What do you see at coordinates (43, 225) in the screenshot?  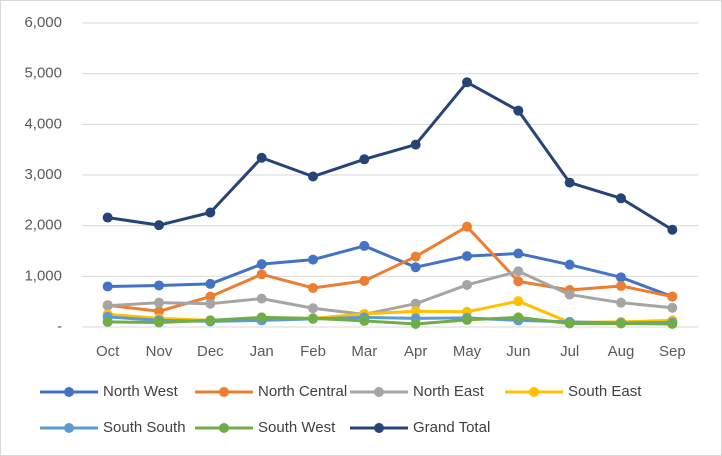 I see `y-tick-label: 2,000` at bounding box center [43, 225].